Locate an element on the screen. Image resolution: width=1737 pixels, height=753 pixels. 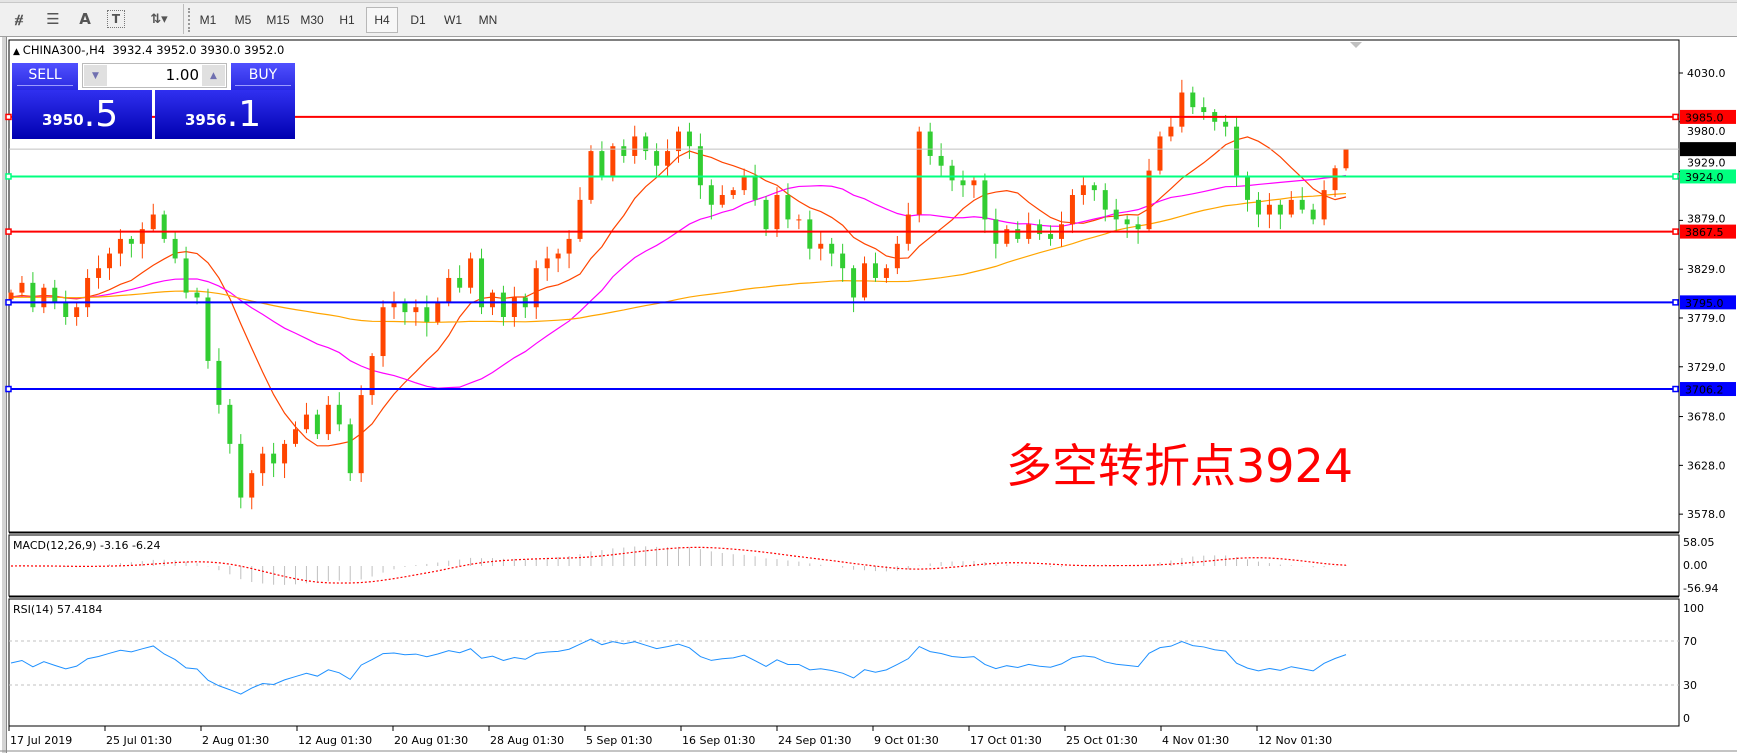
timeframe-m30: M30 is located at coordinates (312, 20).